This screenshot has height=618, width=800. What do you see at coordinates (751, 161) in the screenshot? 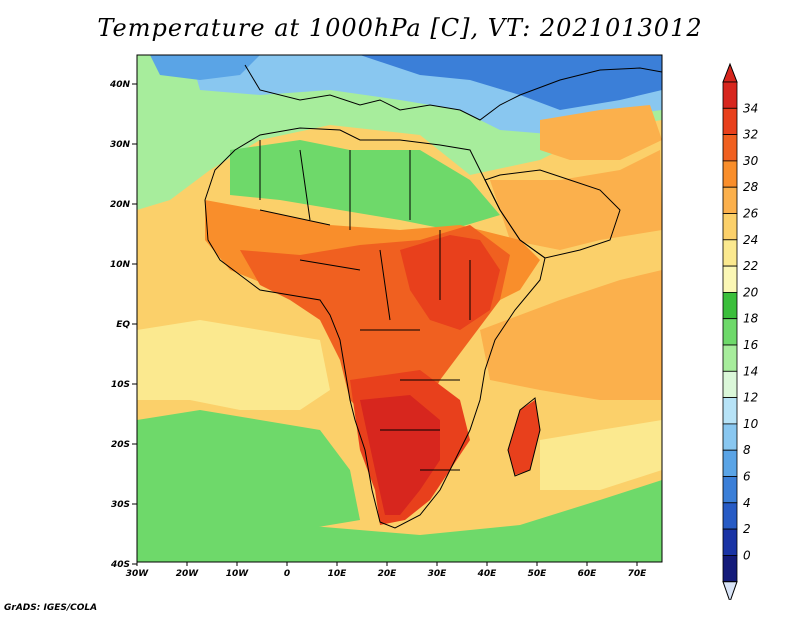
I see `colorbar-label: 30` at bounding box center [751, 161].